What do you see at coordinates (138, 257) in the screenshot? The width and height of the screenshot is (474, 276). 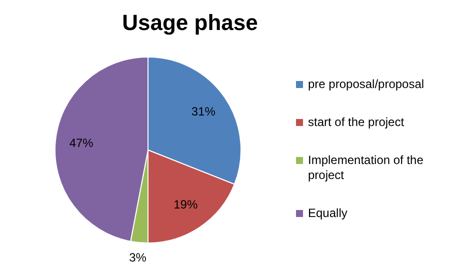 I see `data-label: 3%` at bounding box center [138, 257].